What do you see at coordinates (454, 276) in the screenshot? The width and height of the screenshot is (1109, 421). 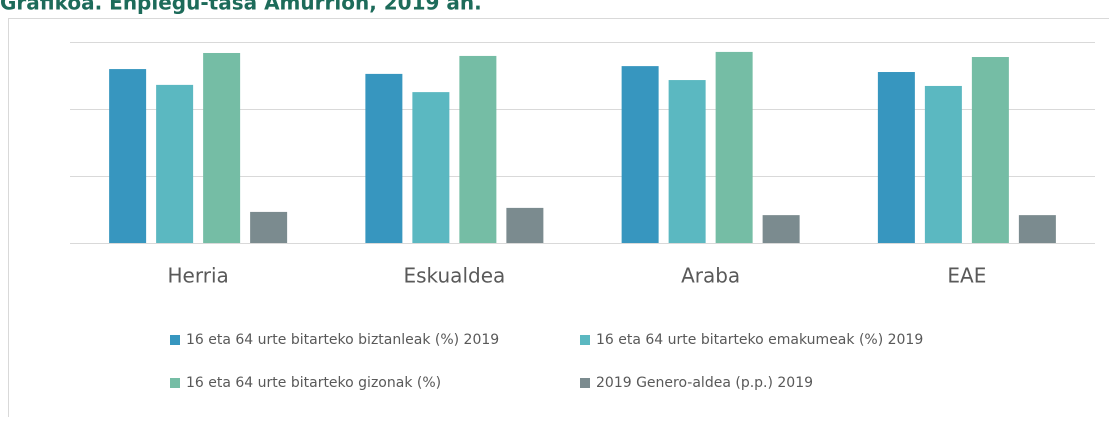 I see `x-tick-label: Eskualdea` at bounding box center [454, 276].